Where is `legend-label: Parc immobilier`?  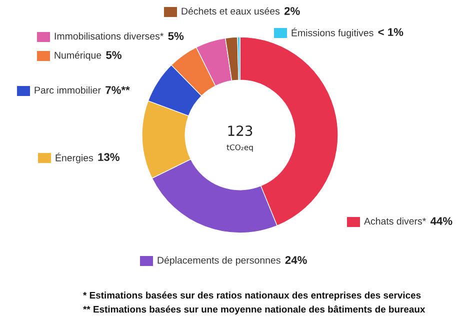 legend-label: Parc immobilier is located at coordinates (67, 90).